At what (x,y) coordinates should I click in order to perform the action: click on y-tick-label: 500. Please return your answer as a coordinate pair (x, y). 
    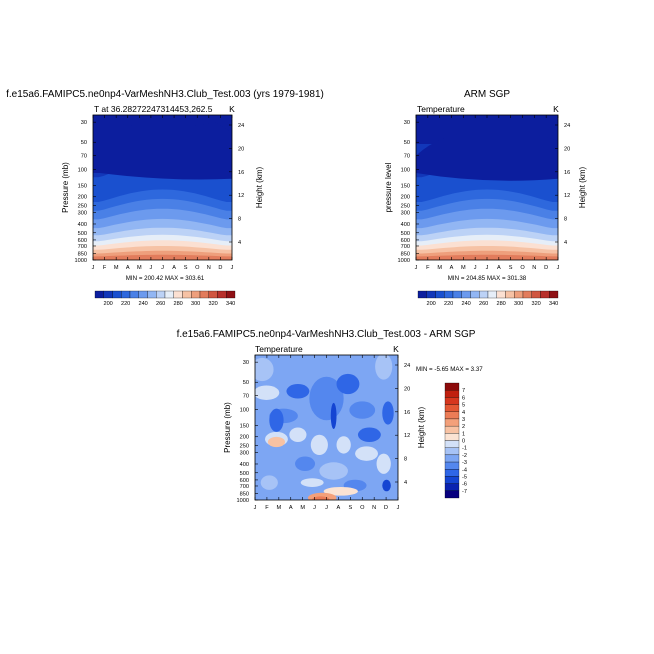
    Looking at the image, I should click on (82, 234).